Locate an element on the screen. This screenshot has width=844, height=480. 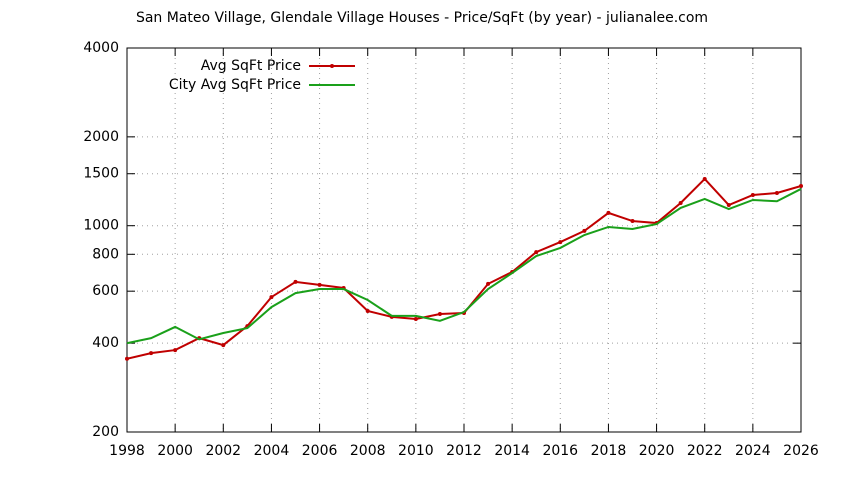
x-tick-label: 2010 is located at coordinates (416, 451).